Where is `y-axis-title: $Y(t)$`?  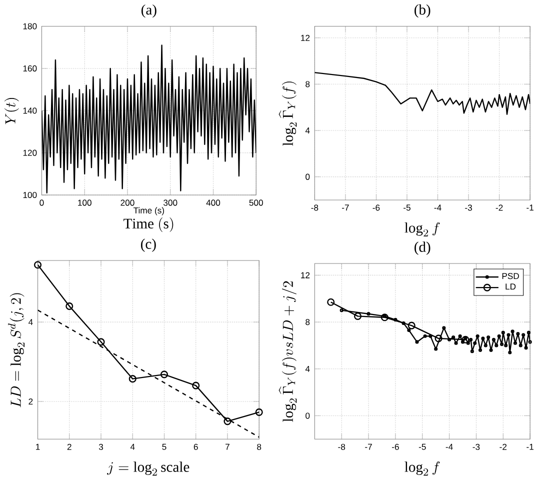 y-axis-title: $Y(t)$ is located at coordinates (11, 111).